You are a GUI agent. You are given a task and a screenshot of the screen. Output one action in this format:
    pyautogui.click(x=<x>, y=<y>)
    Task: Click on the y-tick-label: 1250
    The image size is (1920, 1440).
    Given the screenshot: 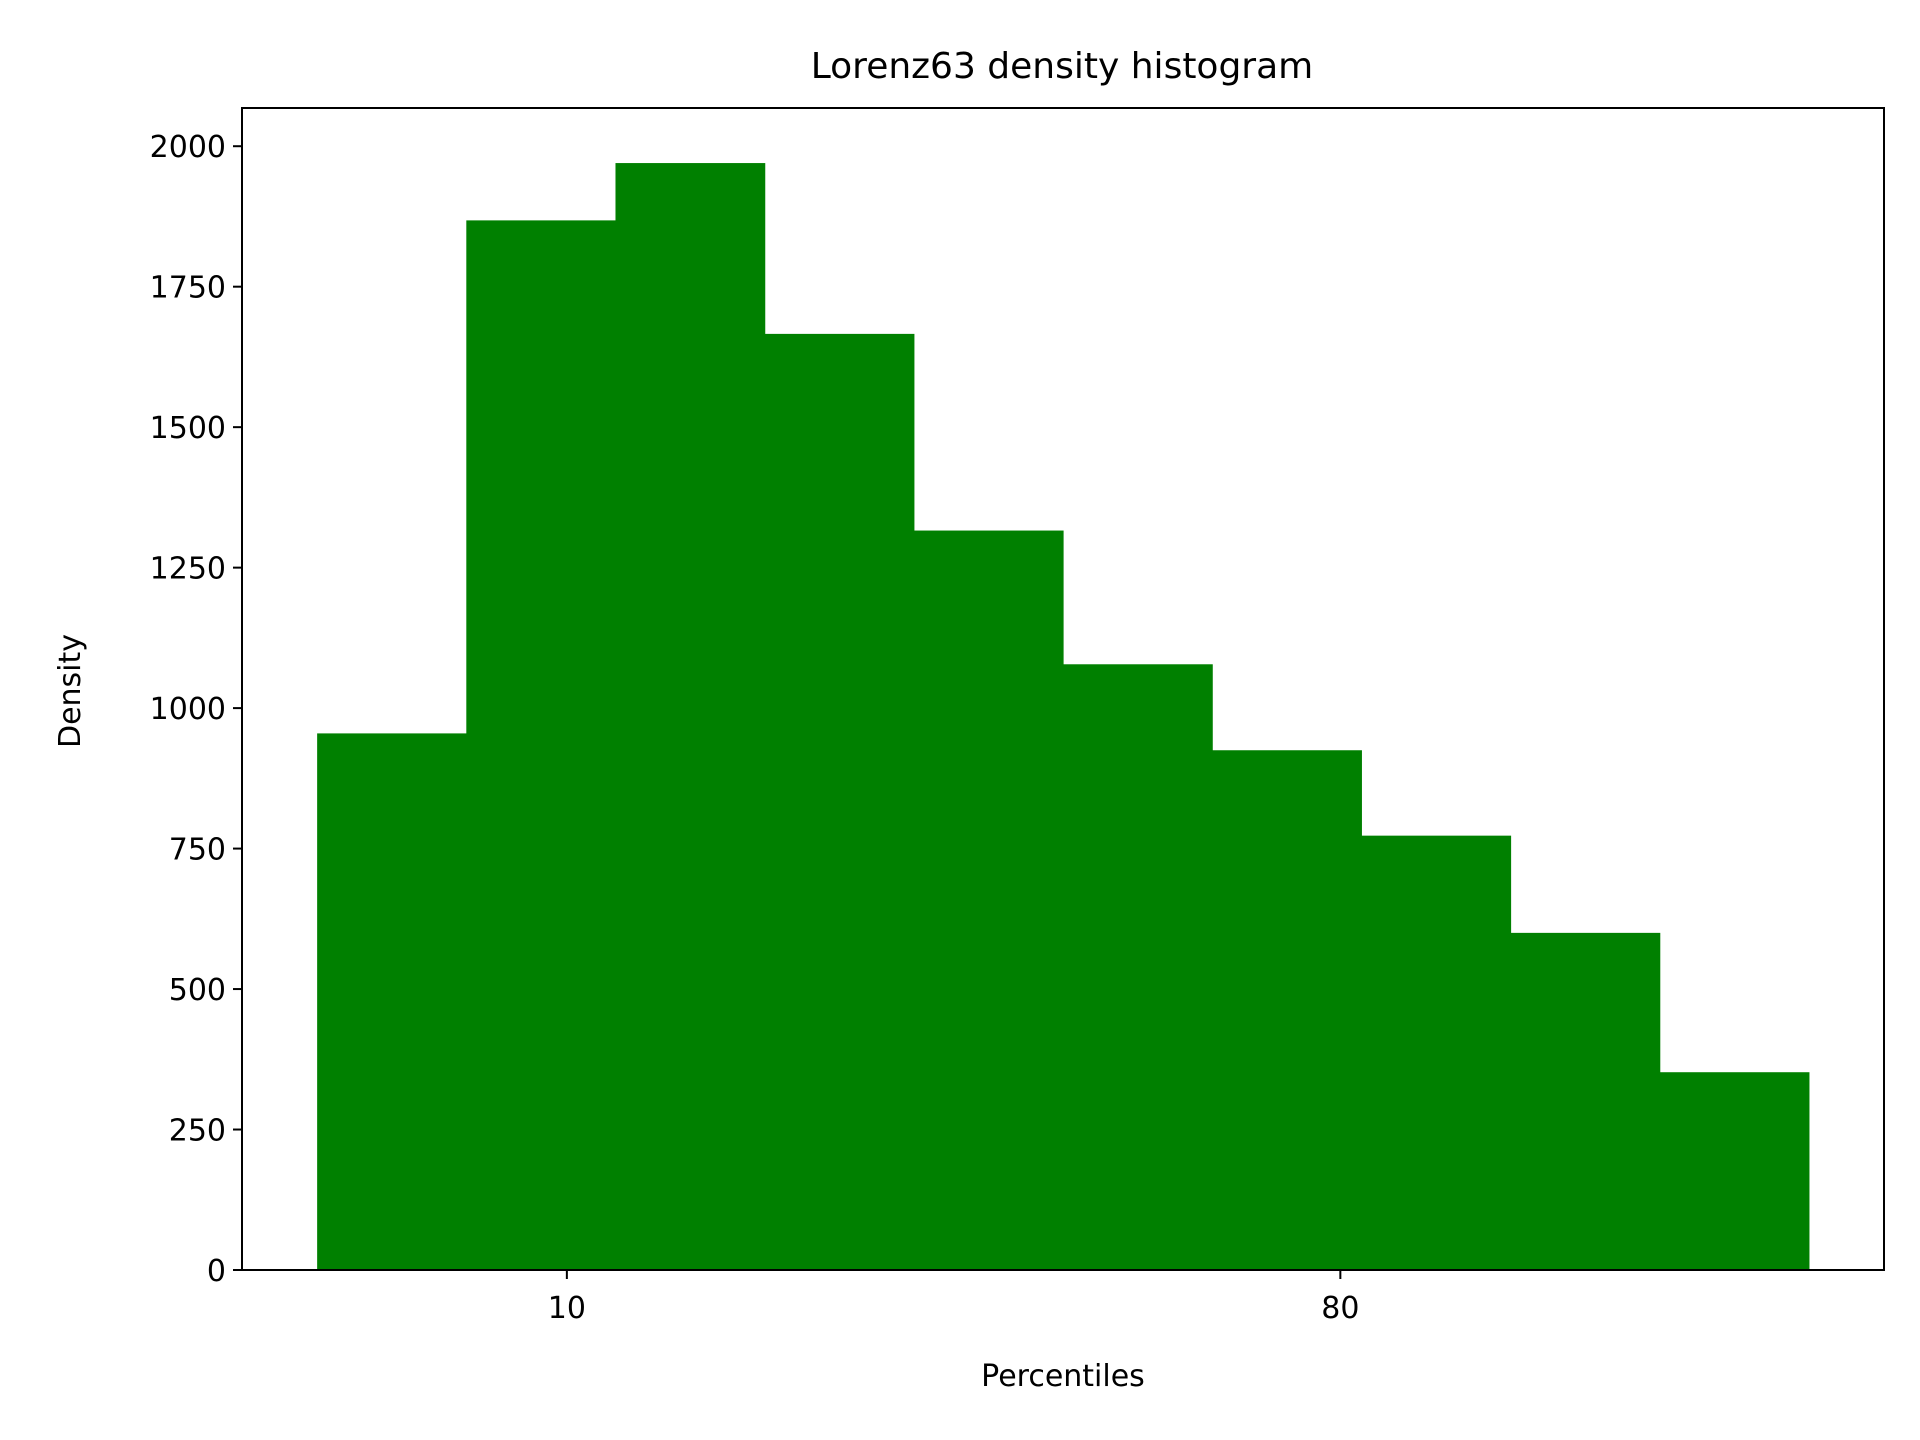 What is the action you would take?
    pyautogui.click(x=188, y=569)
    